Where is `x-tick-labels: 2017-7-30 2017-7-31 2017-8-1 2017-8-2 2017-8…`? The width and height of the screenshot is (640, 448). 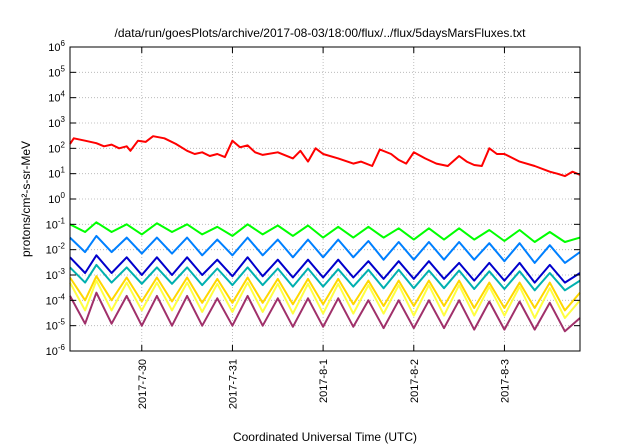
x-tick-labels: 2017-7-30 2017-7-31 2017-8-1 2017-8-2 2017-8… is located at coordinates (324, 384).